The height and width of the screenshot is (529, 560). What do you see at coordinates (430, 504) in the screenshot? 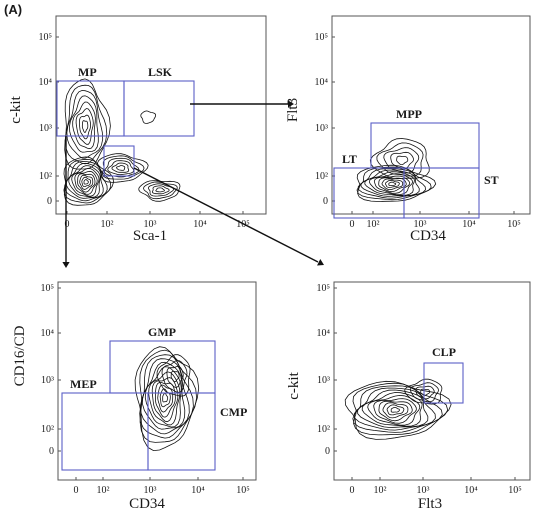
I see `x-axis-title: Flt3` at bounding box center [430, 504].